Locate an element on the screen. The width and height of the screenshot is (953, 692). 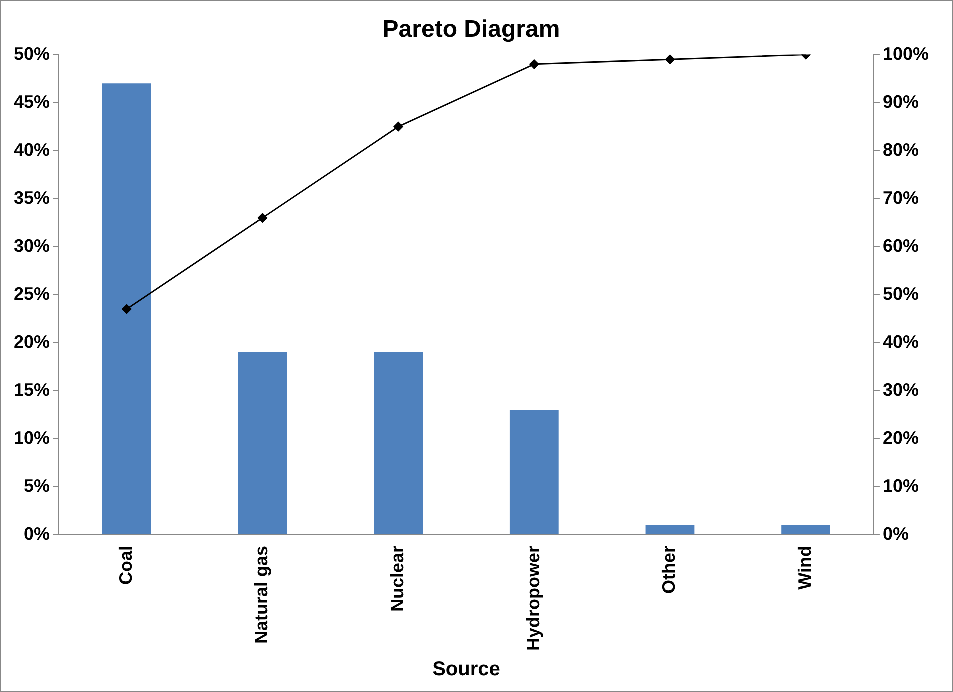
y2-tick-label: 80% is located at coordinates (900, 150).